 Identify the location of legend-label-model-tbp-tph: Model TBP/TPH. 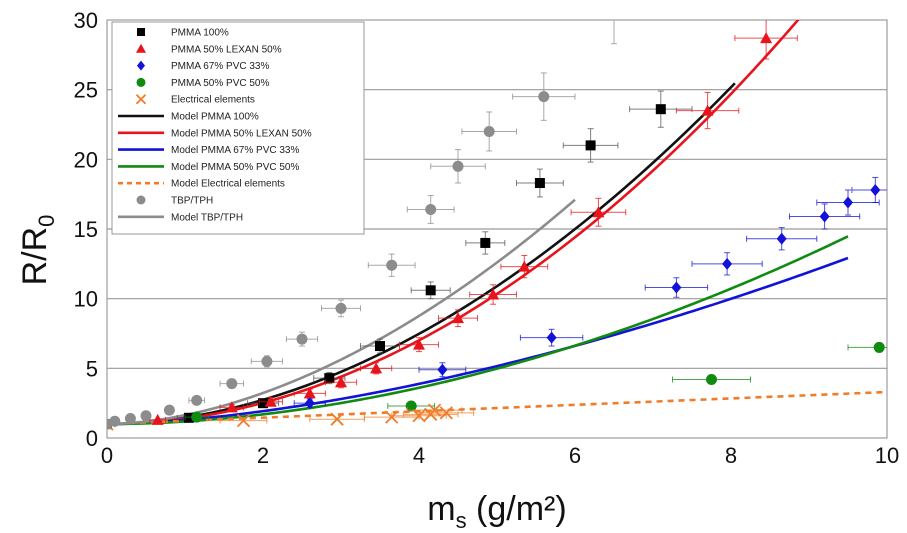
(207, 217).